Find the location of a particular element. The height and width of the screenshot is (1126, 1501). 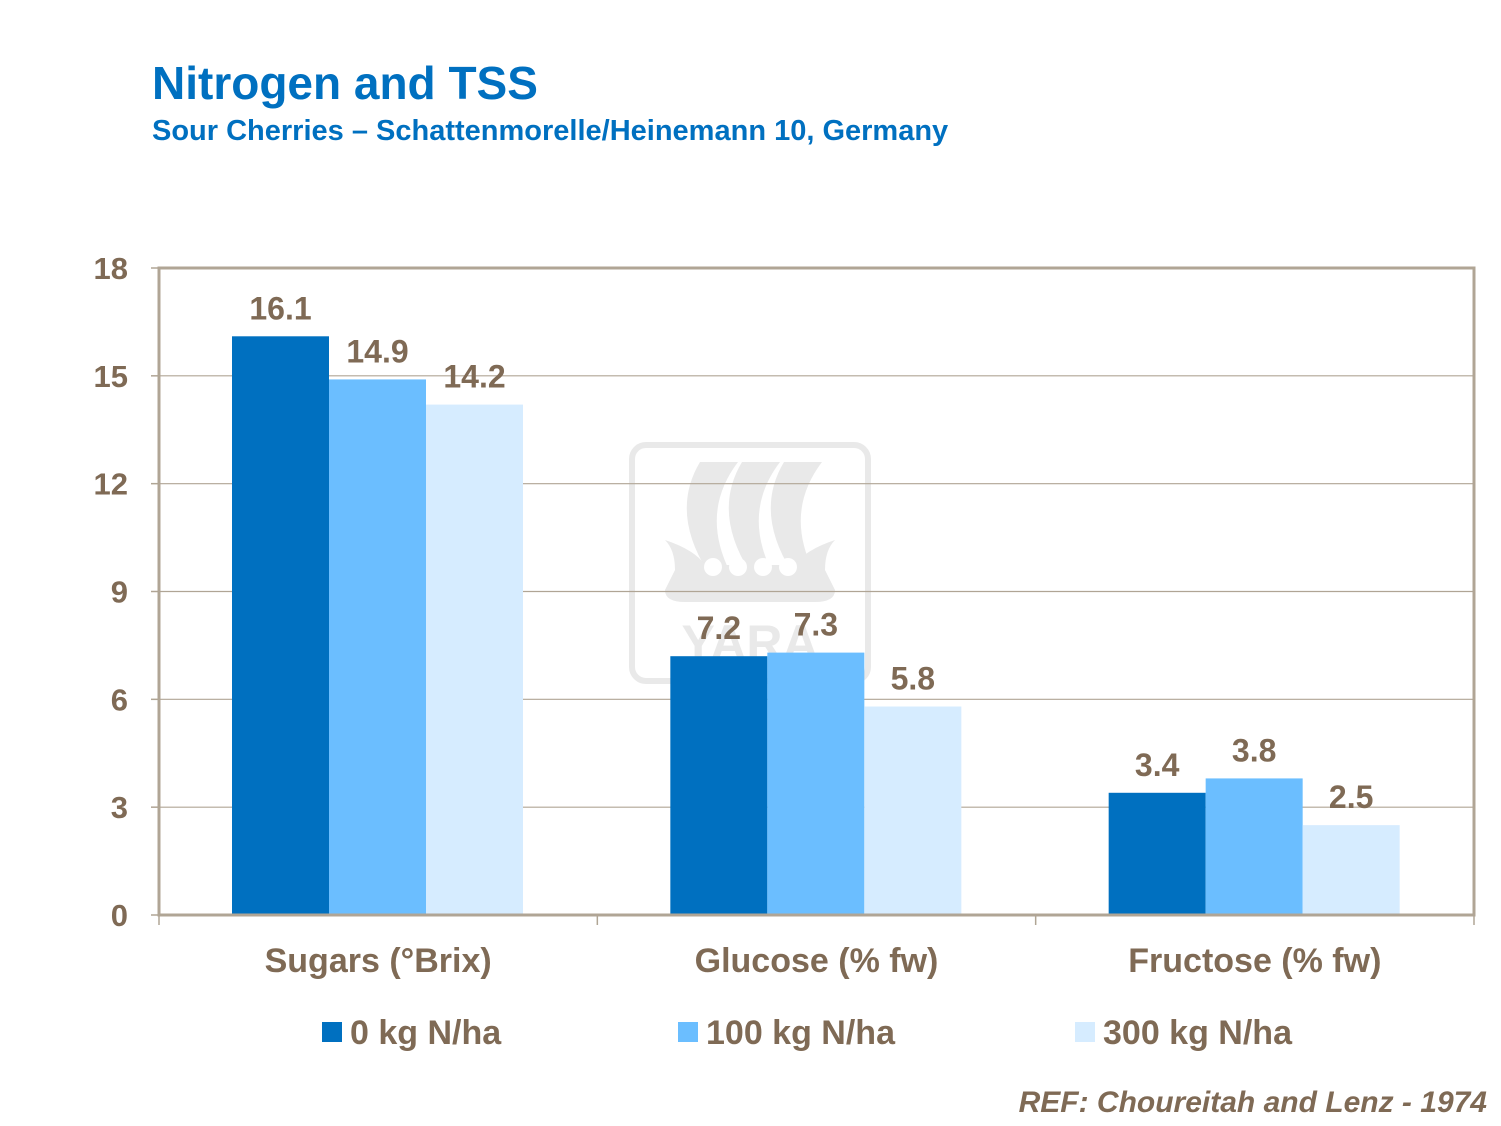

y-tick-label: 18 is located at coordinates (111, 268).